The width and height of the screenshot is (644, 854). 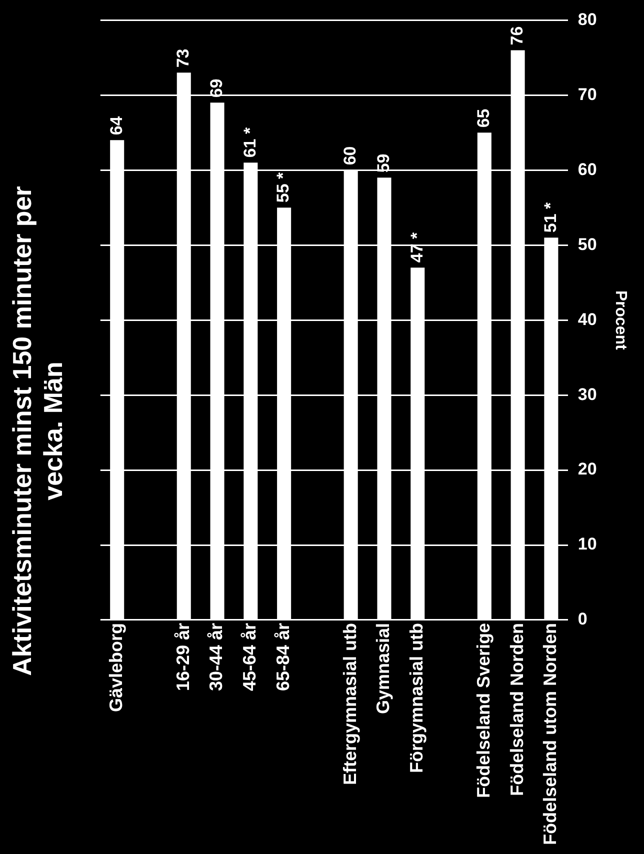 What do you see at coordinates (550, 217) in the screenshot?
I see `data-label: 51 *` at bounding box center [550, 217].